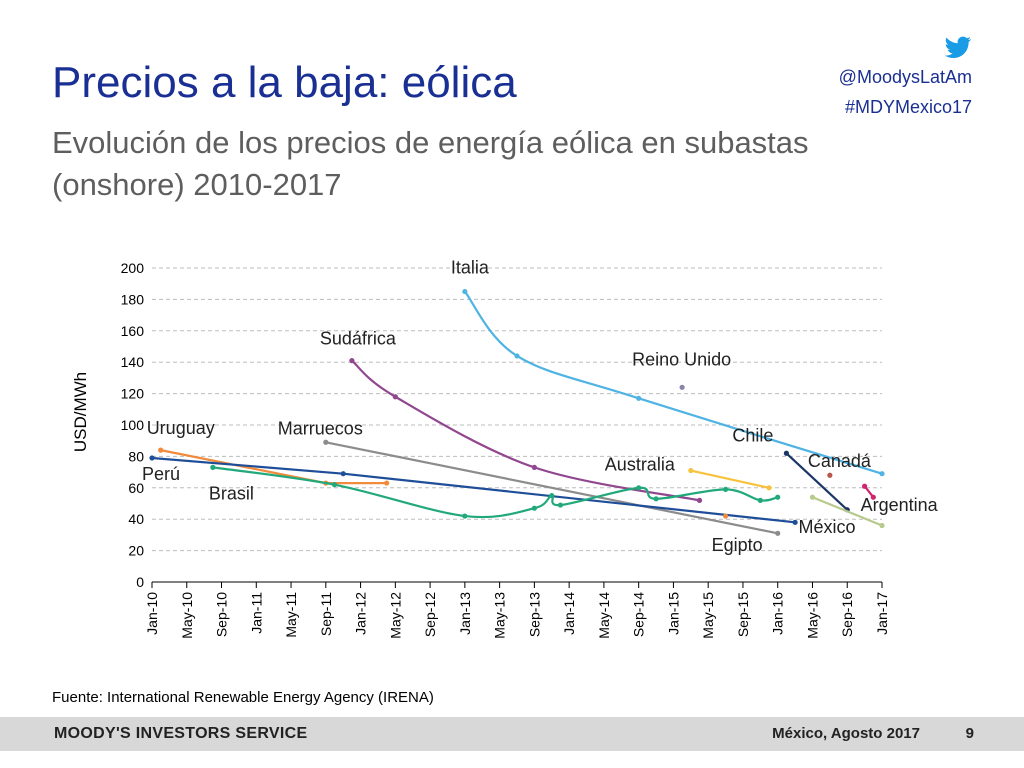  Describe the element at coordinates (743, 614) in the screenshot. I see `x-tick-label: Sep-15` at that location.